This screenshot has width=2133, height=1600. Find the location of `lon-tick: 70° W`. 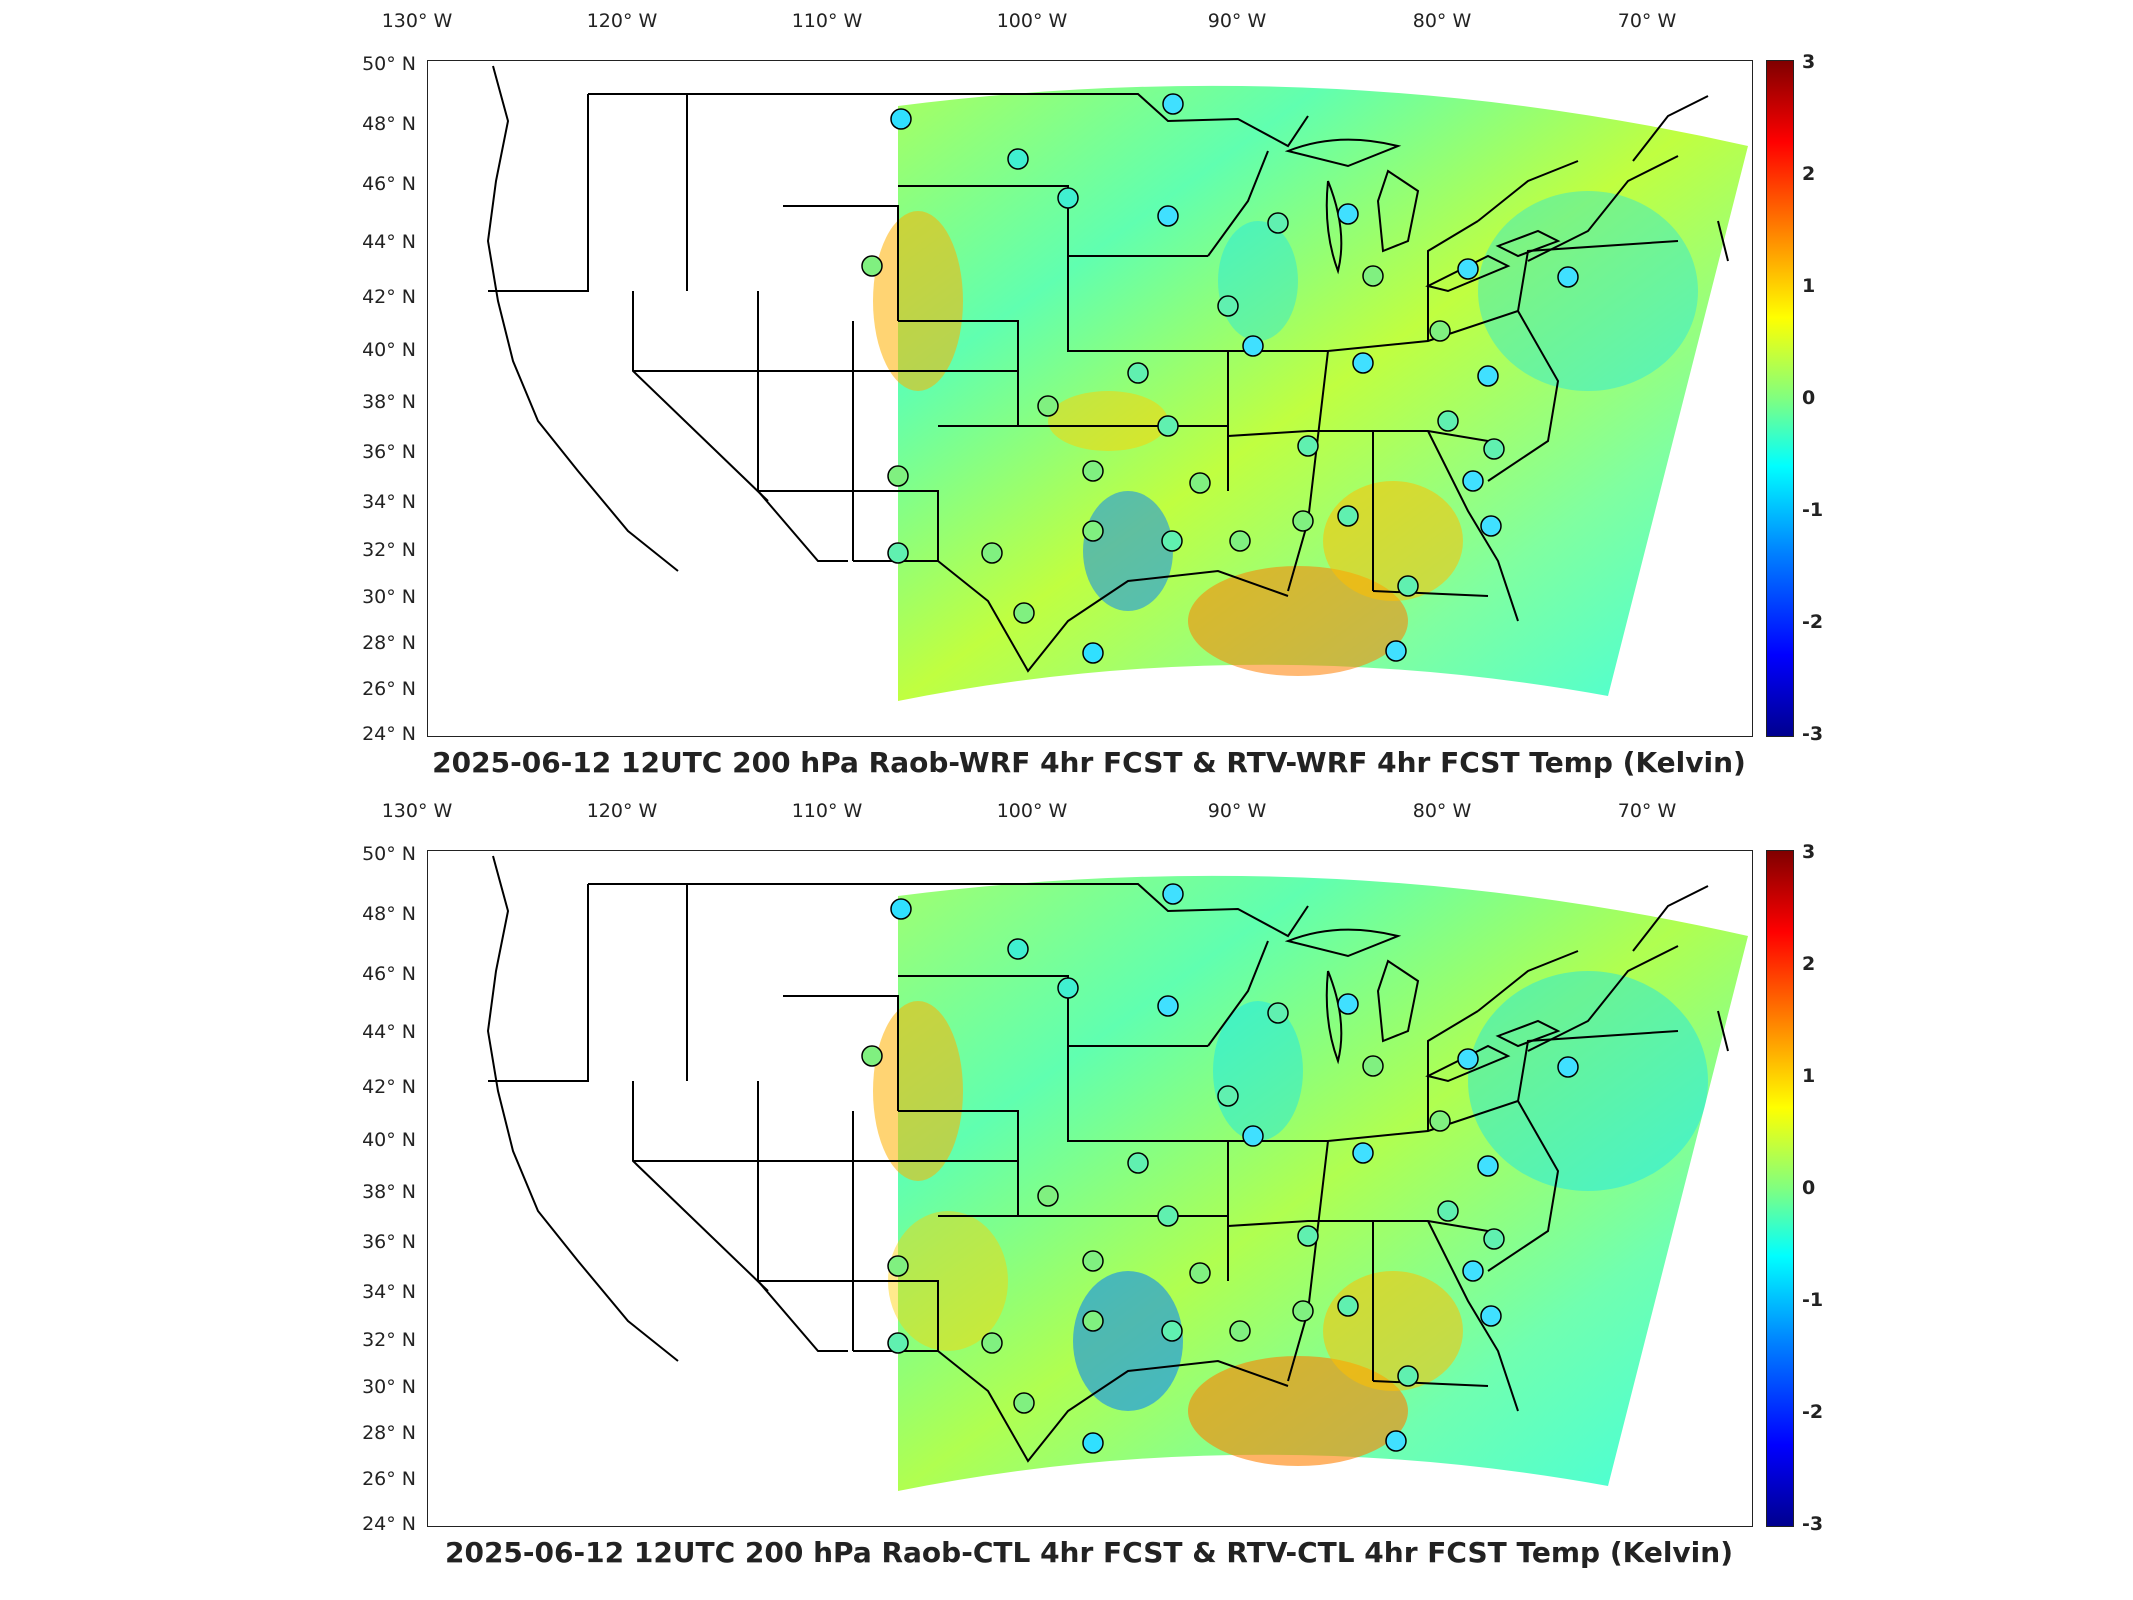

lon-tick: 70° W is located at coordinates (1647, 21).